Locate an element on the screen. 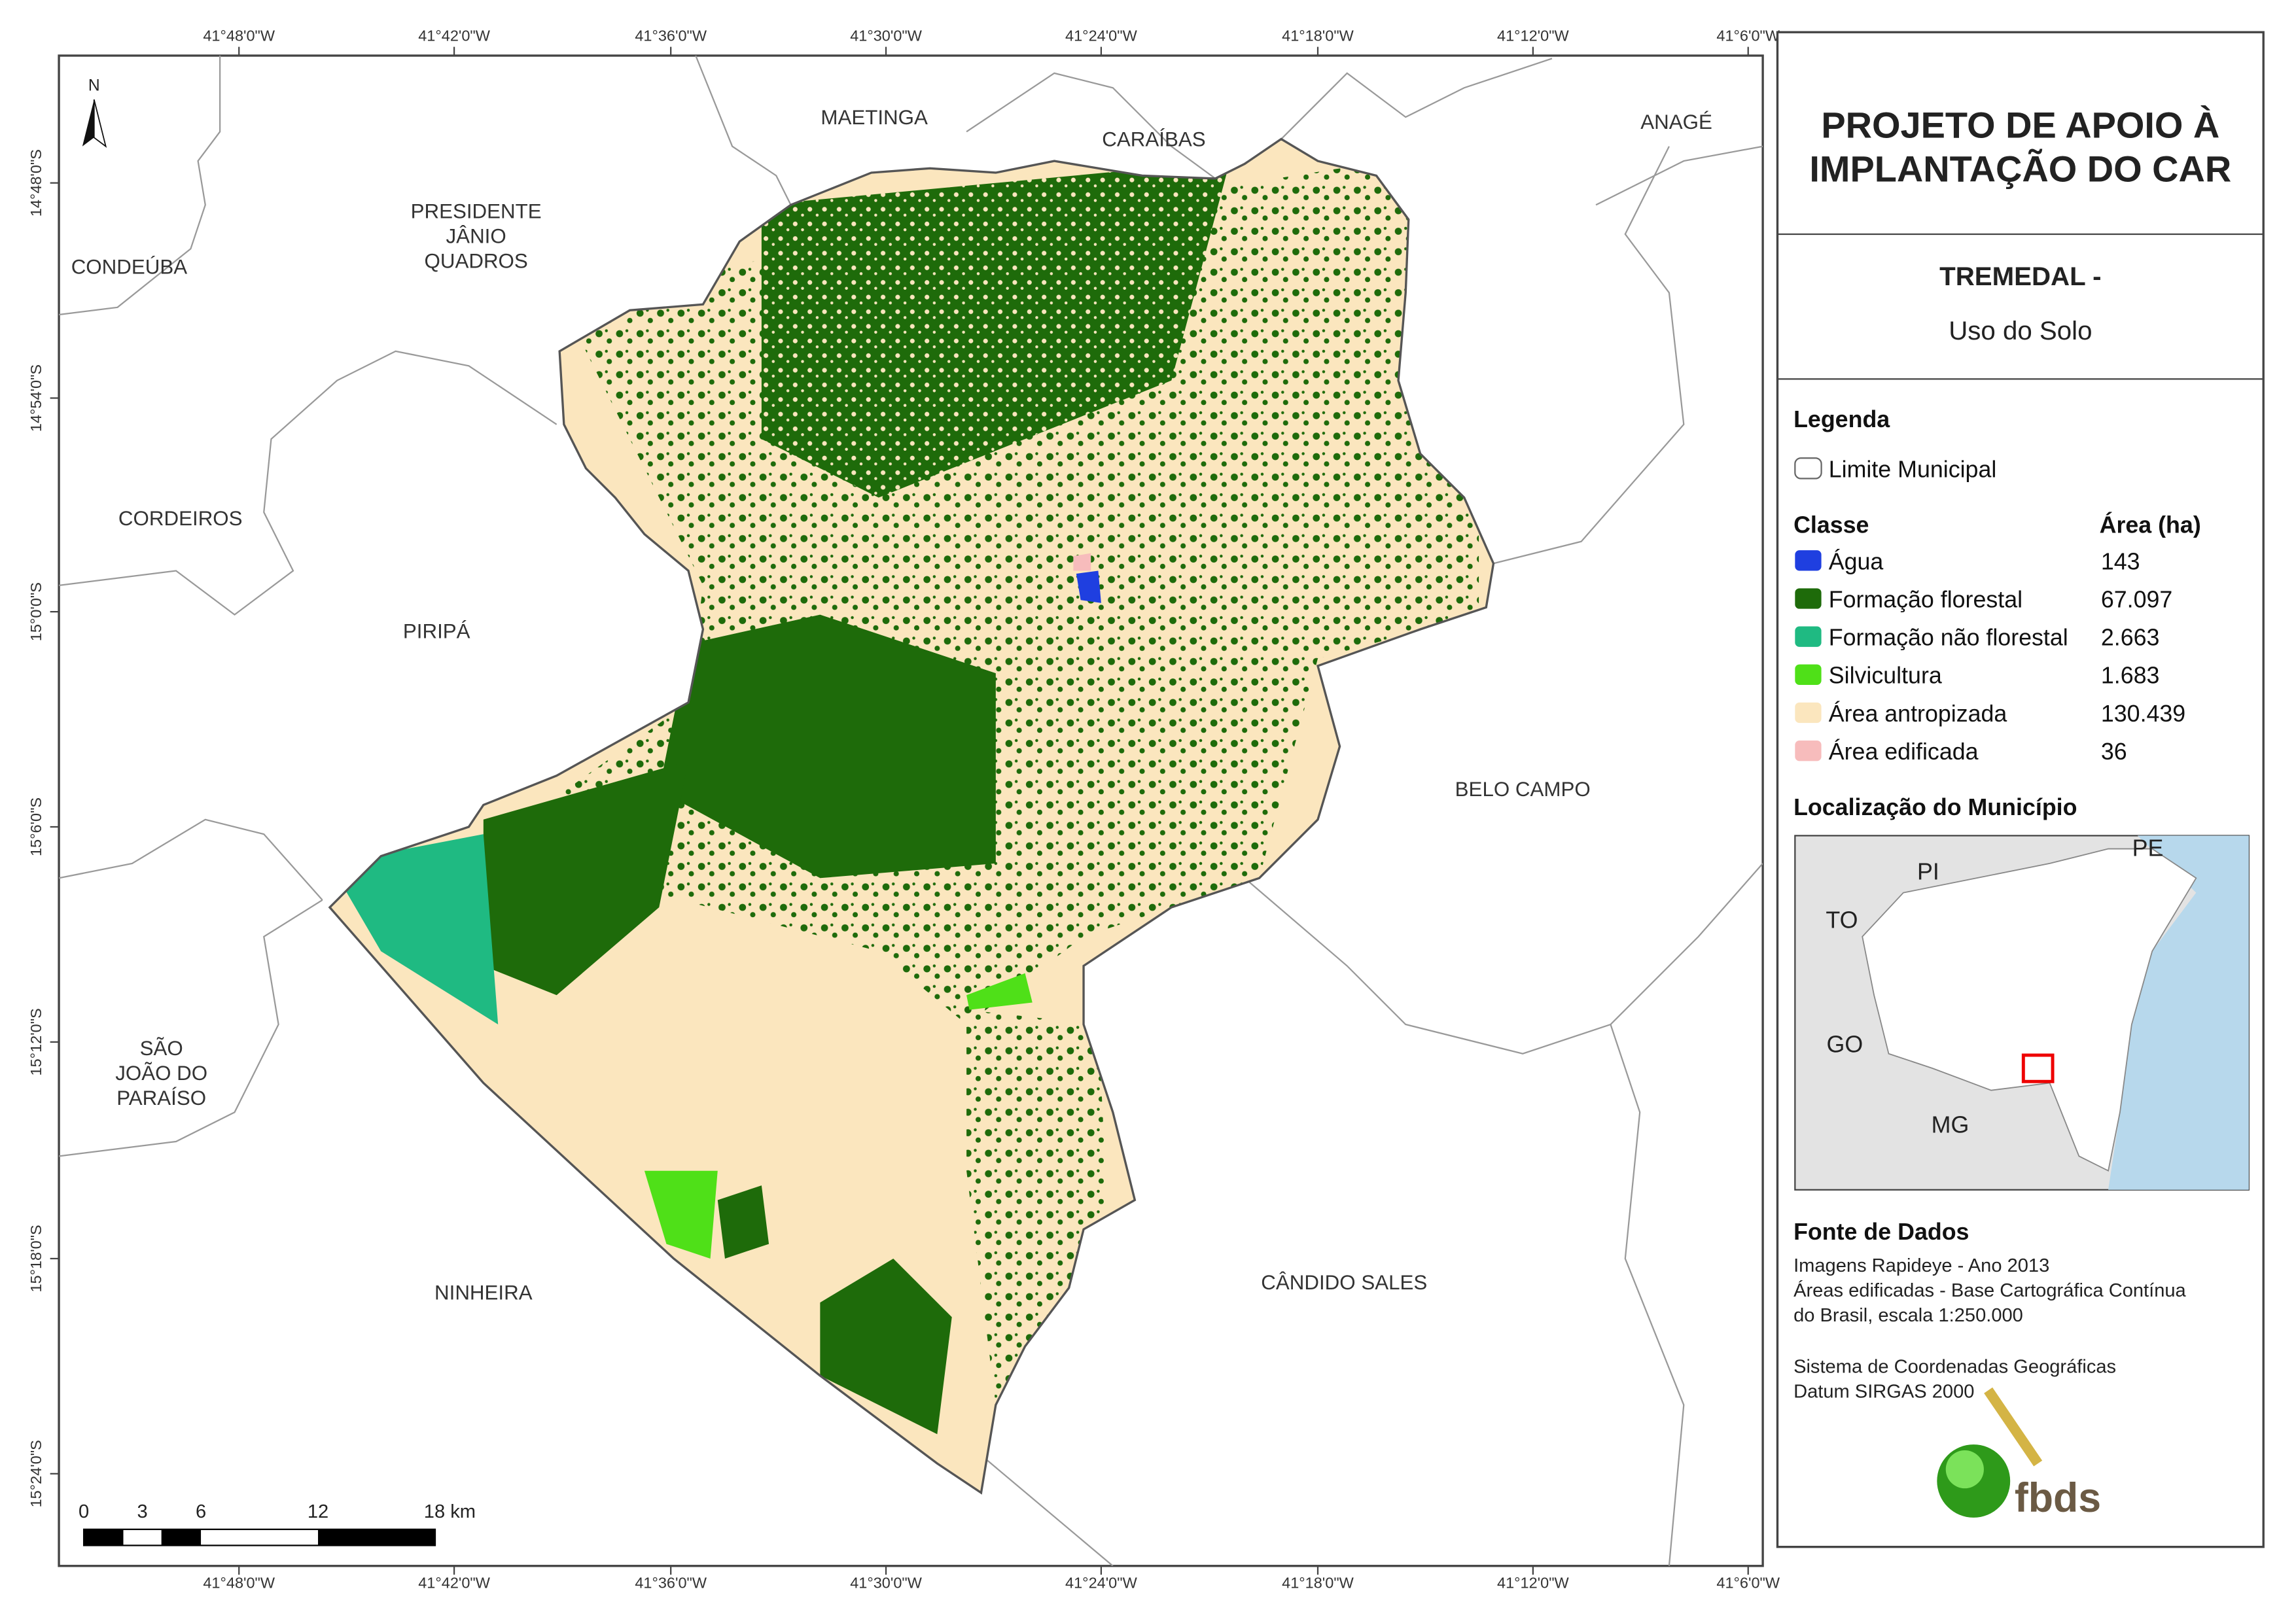  legend-area: 143 is located at coordinates (2120, 561).